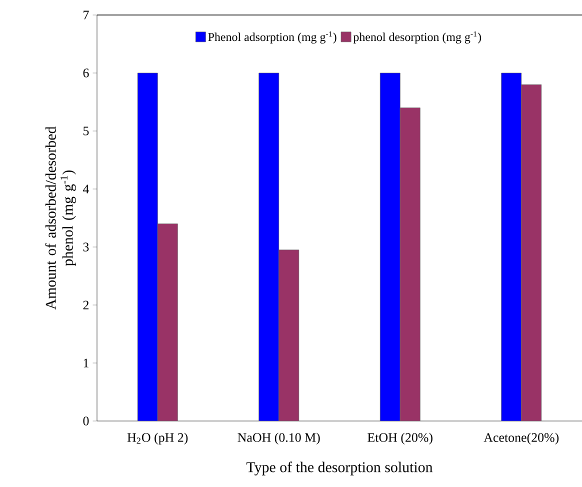 The height and width of the screenshot is (487, 582). What do you see at coordinates (86, 363) in the screenshot?
I see `y-tick-label: 1` at bounding box center [86, 363].